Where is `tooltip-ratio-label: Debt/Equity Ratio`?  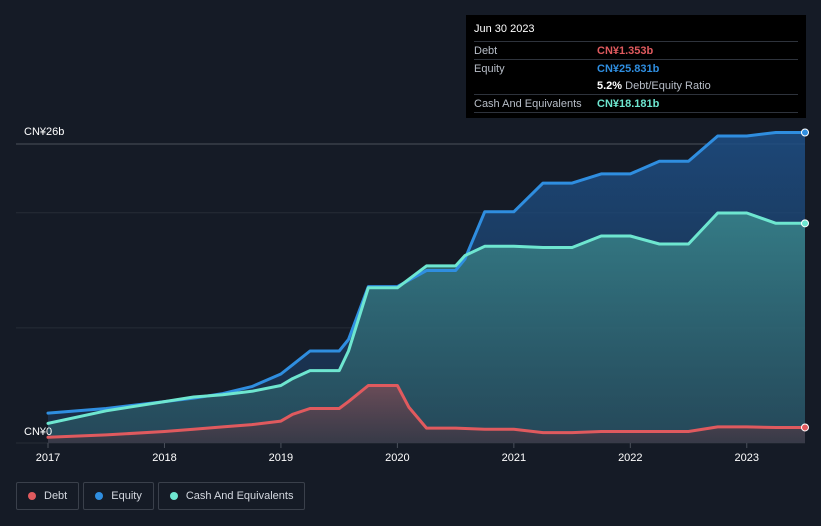 tooltip-ratio-label: Debt/Equity Ratio is located at coordinates (668, 85).